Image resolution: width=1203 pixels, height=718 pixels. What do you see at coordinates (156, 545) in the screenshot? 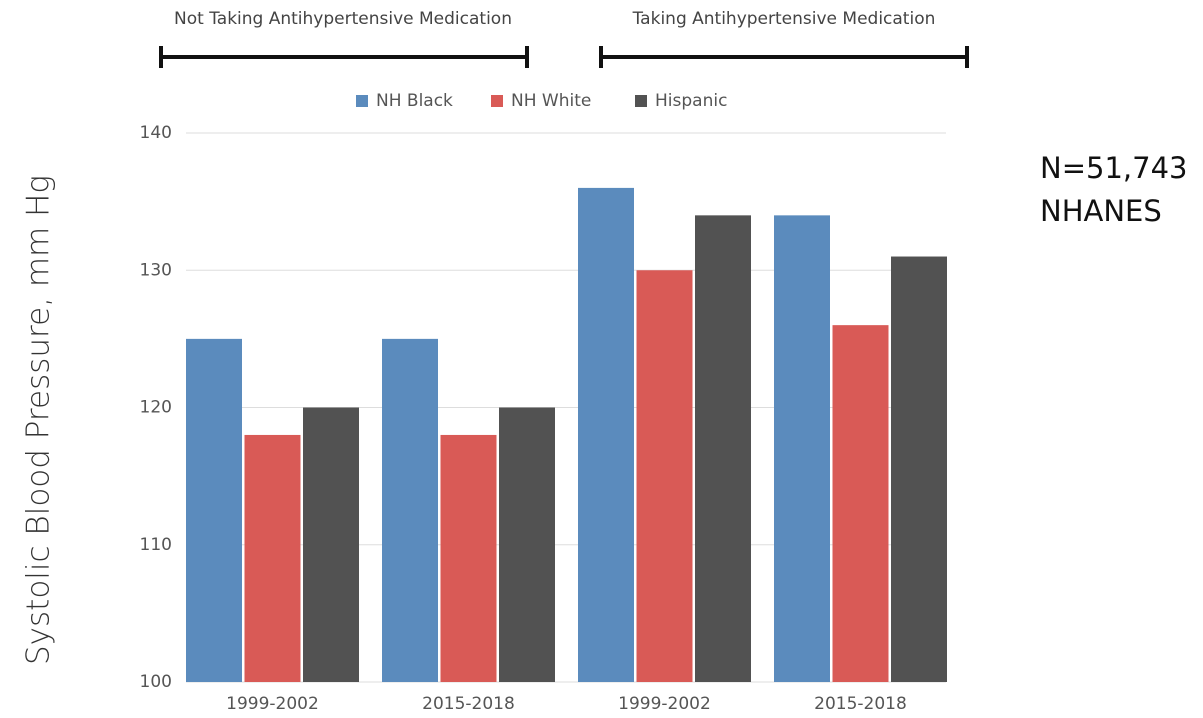
I see `y-tick-label: 110` at bounding box center [156, 545].